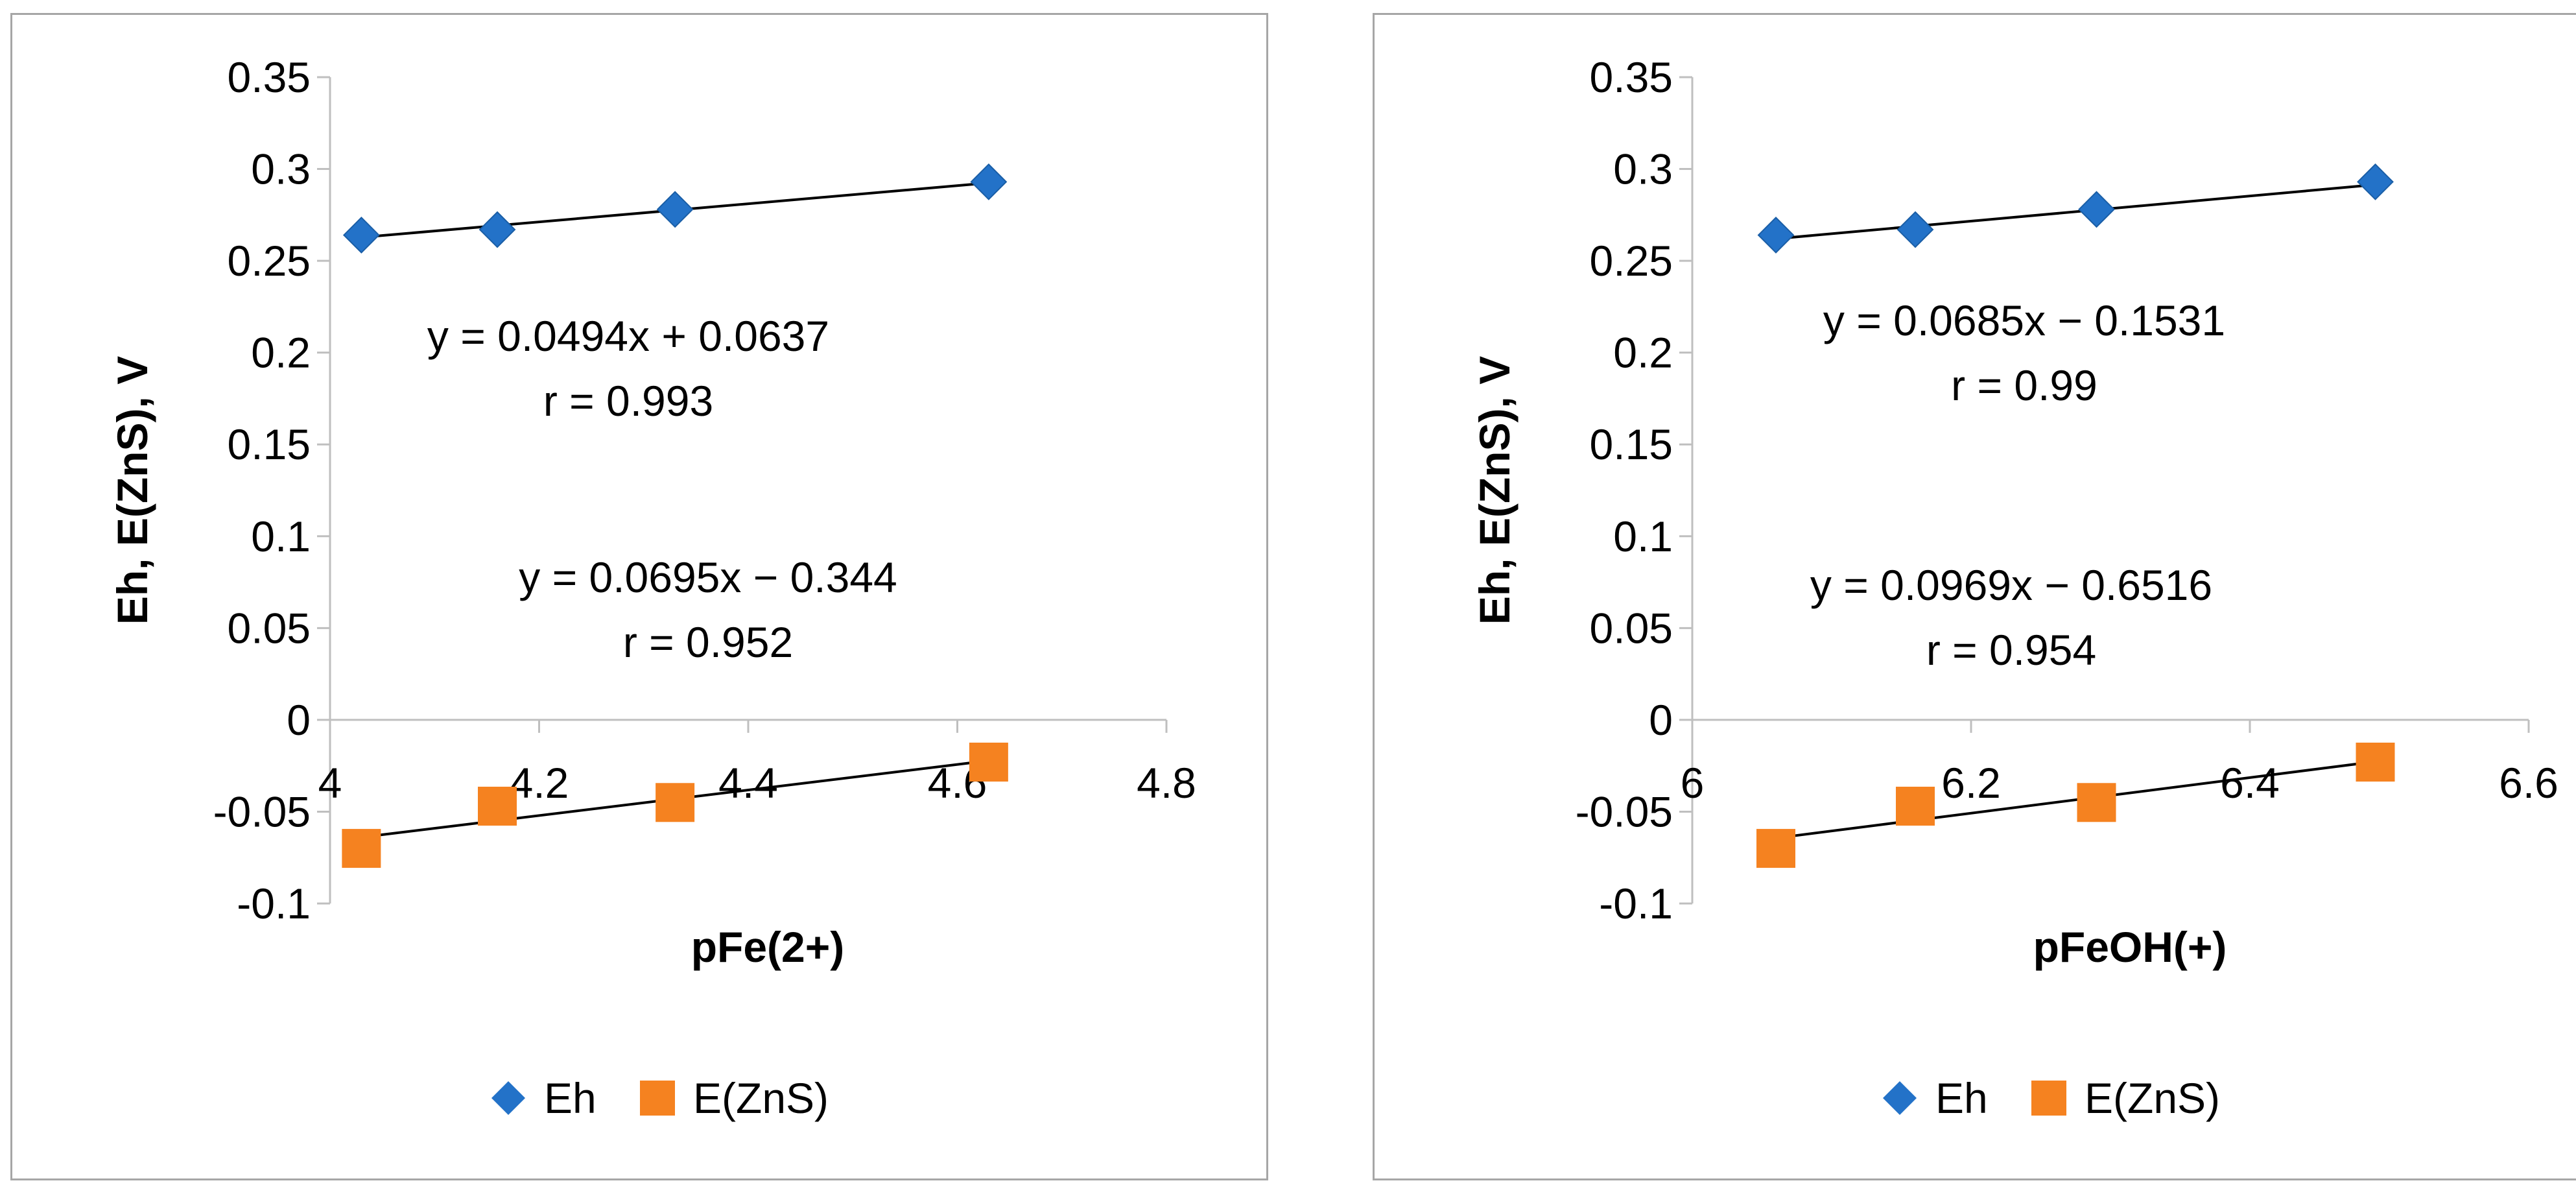 The width and height of the screenshot is (2576, 1196). Describe the element at coordinates (2024, 320) in the screenshot. I see `trendline-equation: y = 0.0685x − 0.1531` at that location.